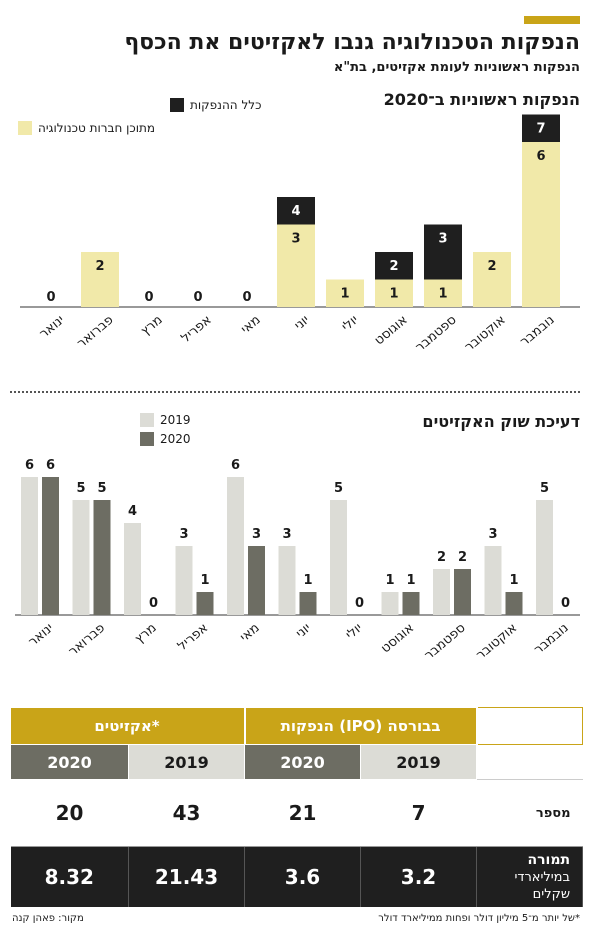  I want to click on table-cell: 21.43, so click(187, 876).